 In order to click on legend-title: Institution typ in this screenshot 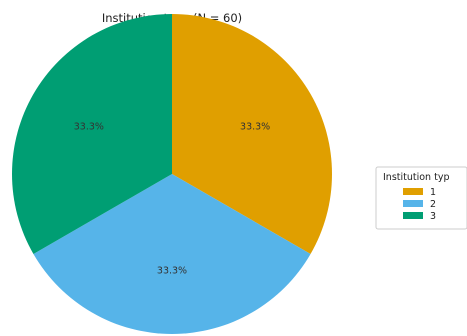, I will do `click(416, 177)`.